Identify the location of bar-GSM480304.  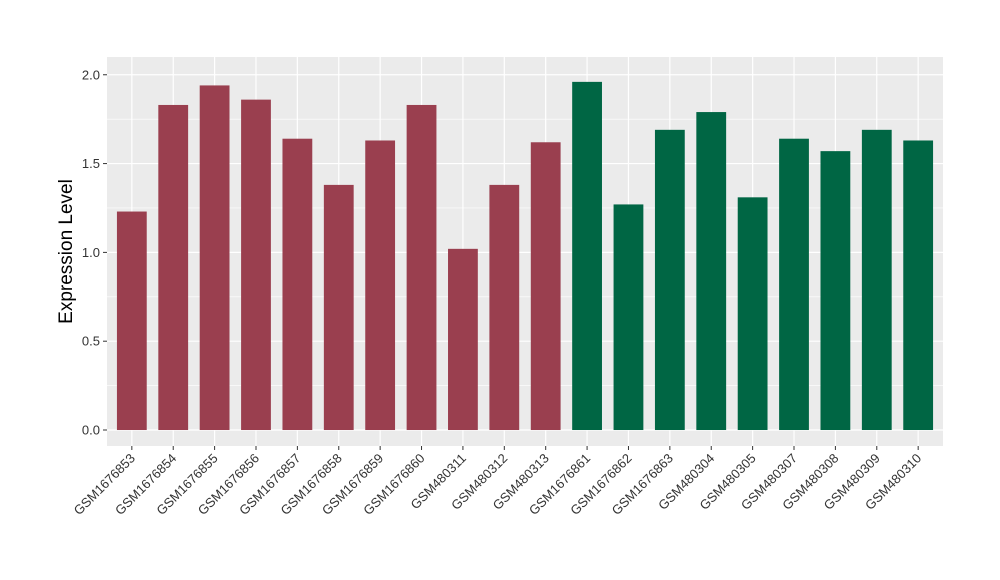
(711, 271).